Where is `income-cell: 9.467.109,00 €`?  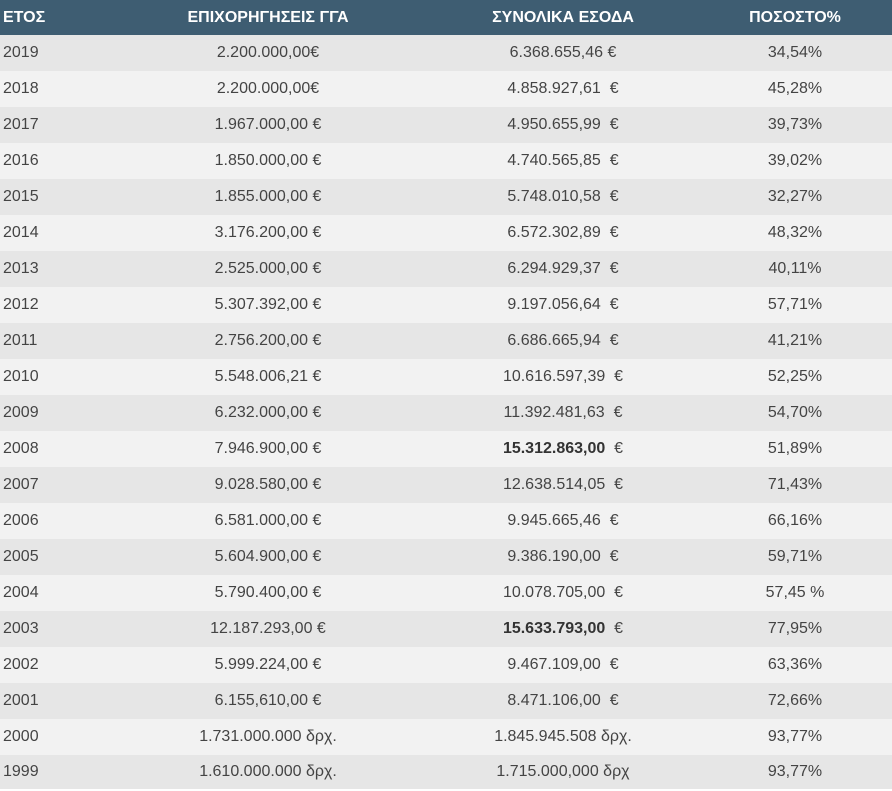 income-cell: 9.467.109,00 € is located at coordinates (563, 665).